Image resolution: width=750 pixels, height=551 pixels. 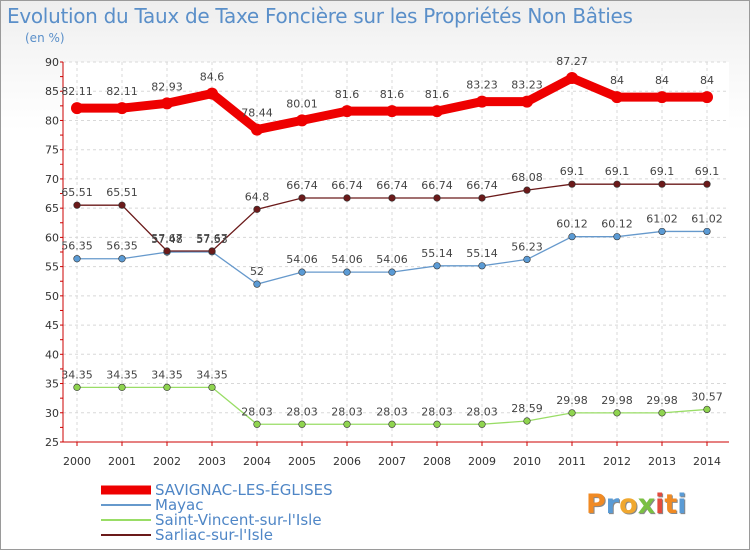 I want to click on data-label: 87.27, so click(x=572, y=61).